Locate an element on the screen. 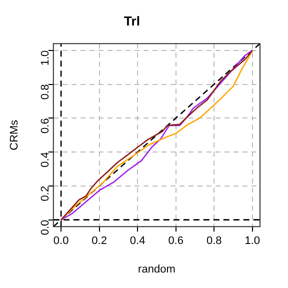  chart-title: Trl is located at coordinates (132, 20).